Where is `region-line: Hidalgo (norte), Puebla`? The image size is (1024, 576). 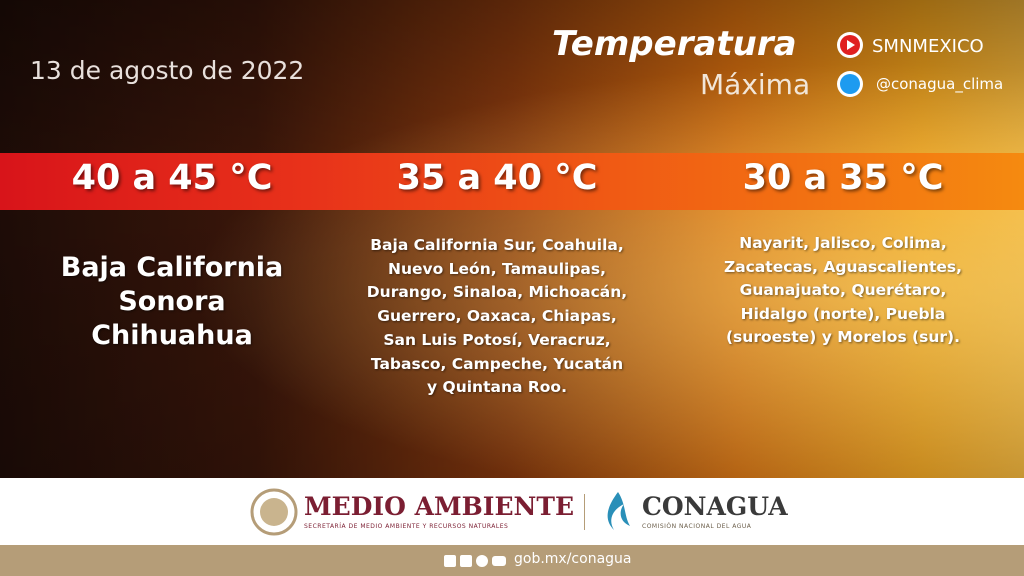
region-line: Hidalgo (norte), Puebla is located at coordinates (843, 313).